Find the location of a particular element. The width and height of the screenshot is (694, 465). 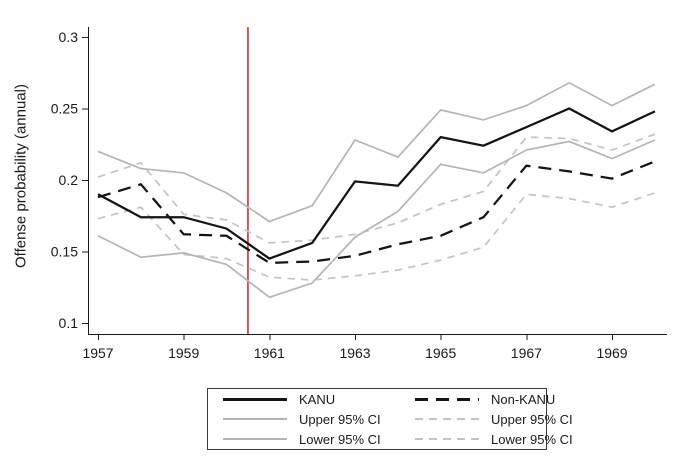

y-tick-label: 0.25 is located at coordinates (64, 109).